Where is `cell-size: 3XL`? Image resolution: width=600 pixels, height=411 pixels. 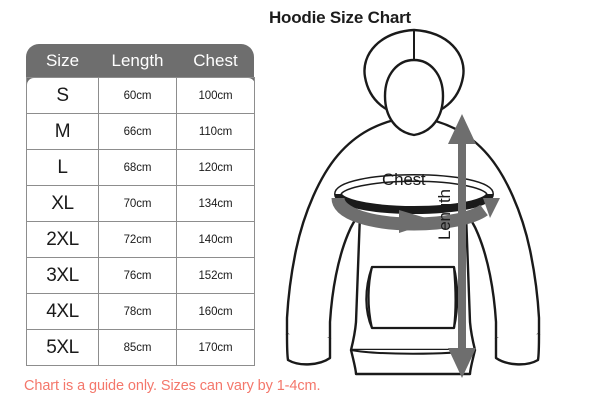
cell-size: 3XL is located at coordinates (62, 275).